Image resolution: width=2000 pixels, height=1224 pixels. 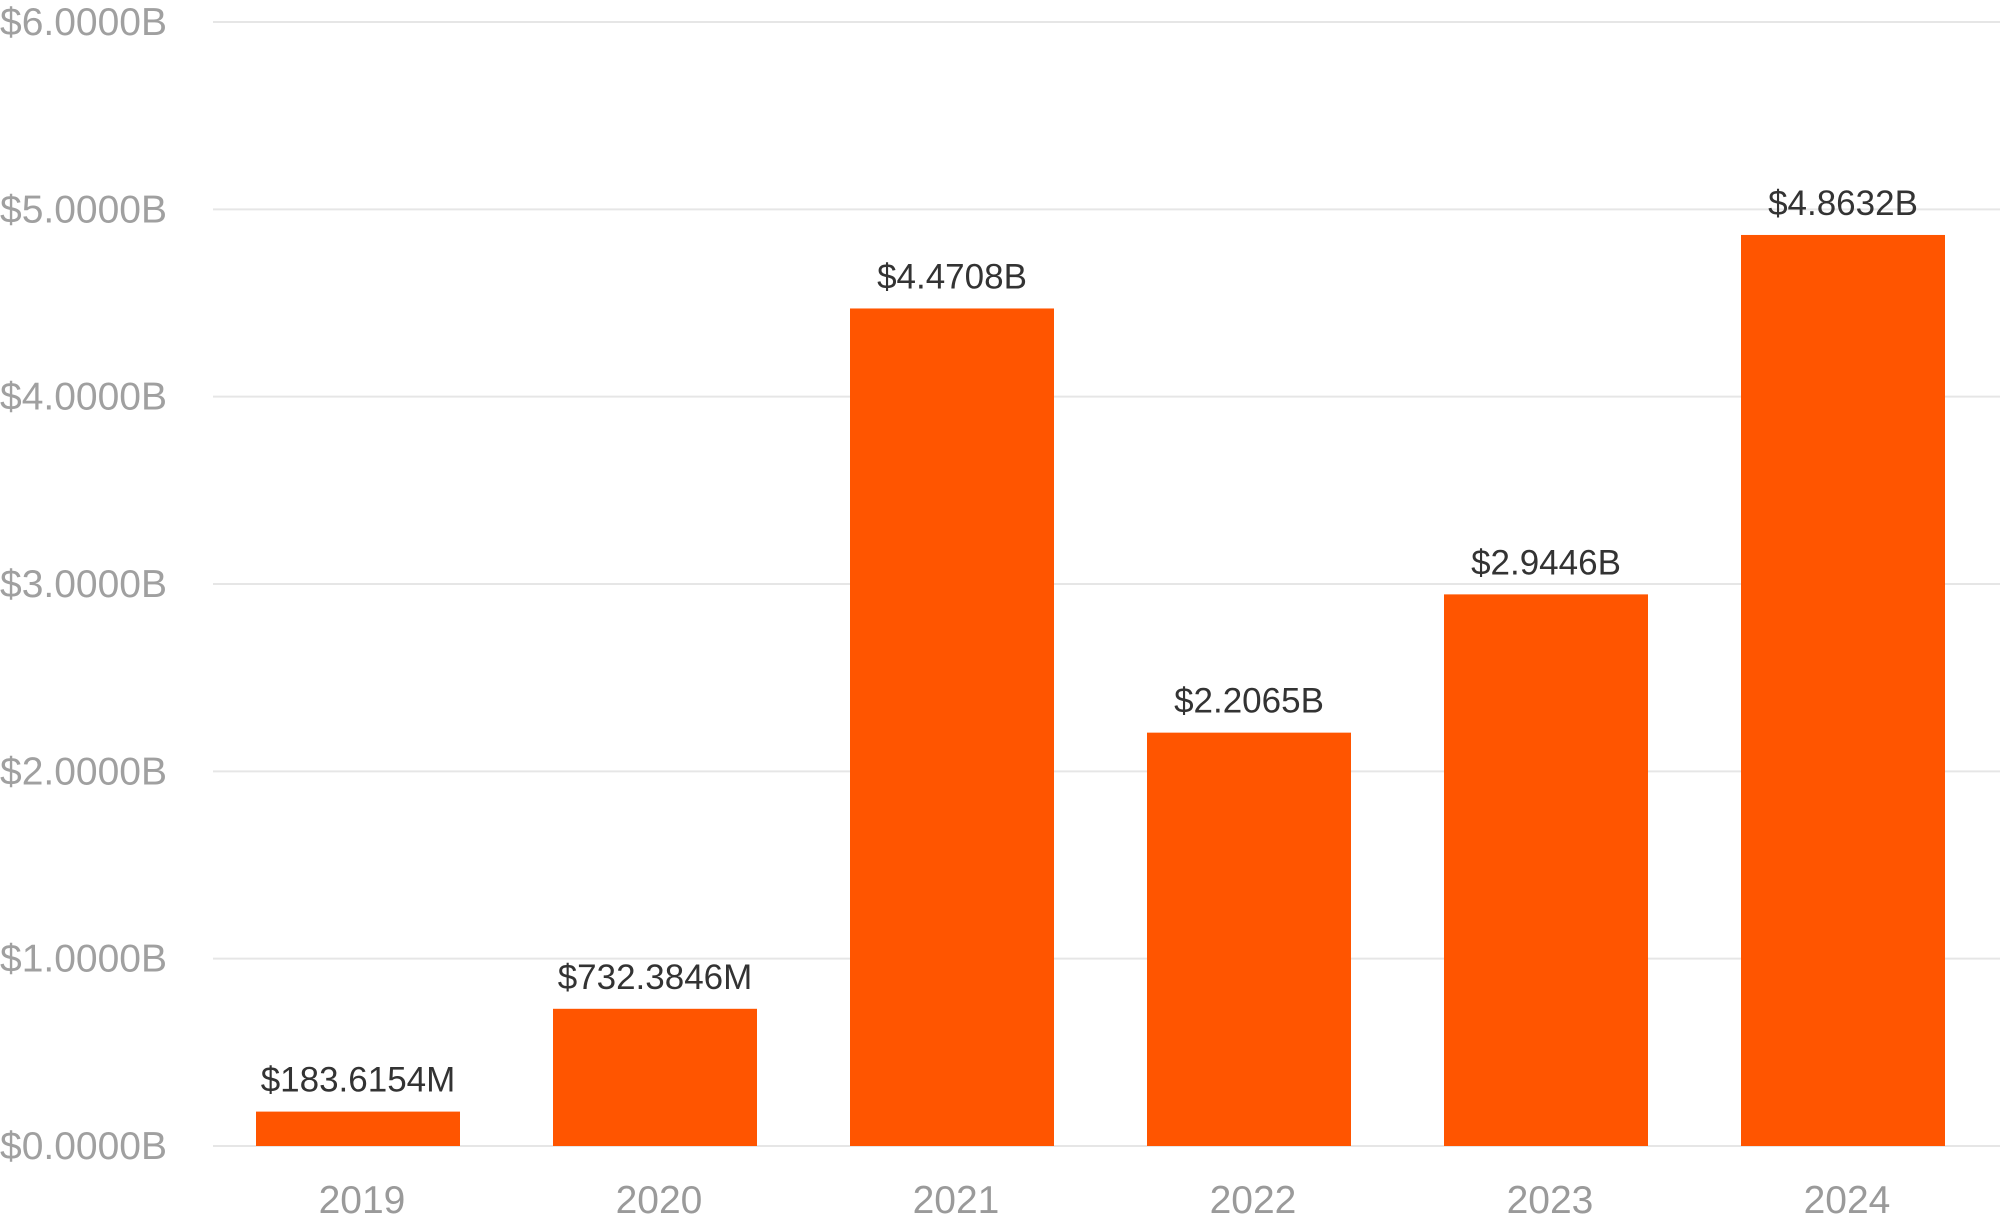 I want to click on x-tick-label: 2019, so click(x=362, y=1200).